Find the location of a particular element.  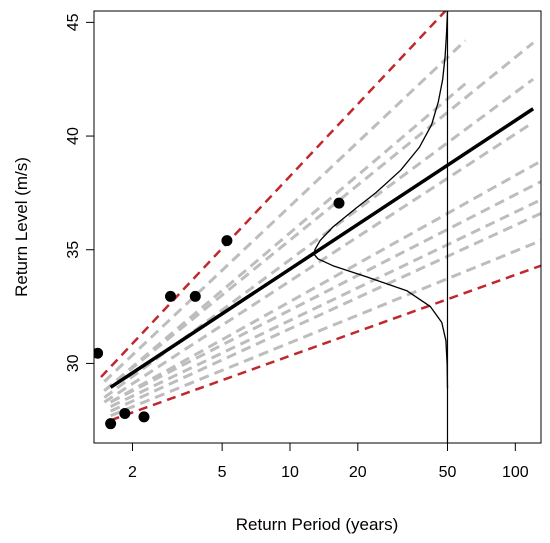

x-tick-label: 10 is located at coordinates (290, 472).